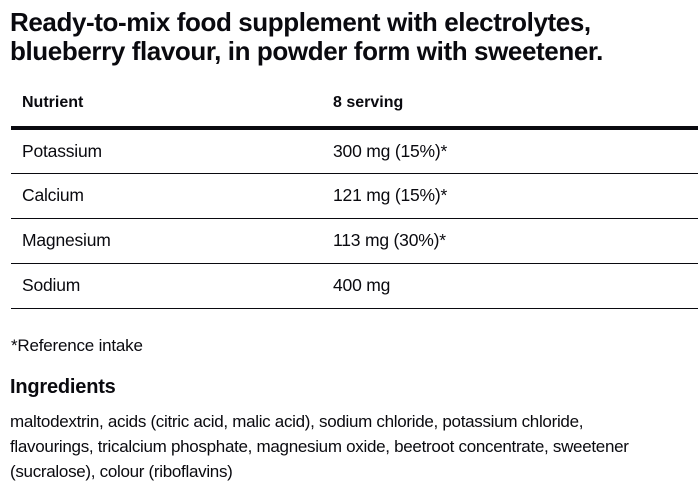  I want to click on table-row-calcium: Calcium 121 mg (15%)*, so click(354, 195).